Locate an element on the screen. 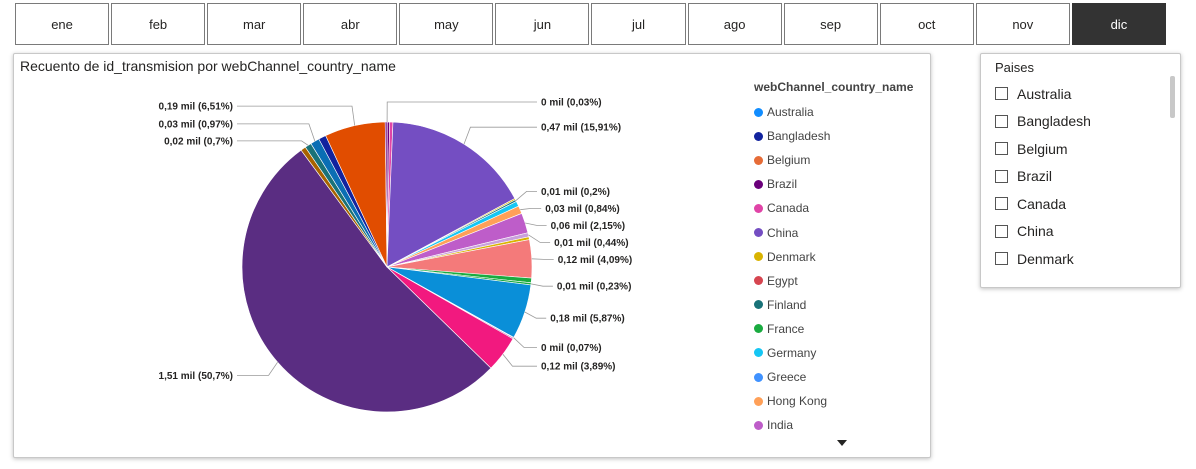 This screenshot has height=469, width=1196. legend-item: Hong Kong is located at coordinates (841, 401).